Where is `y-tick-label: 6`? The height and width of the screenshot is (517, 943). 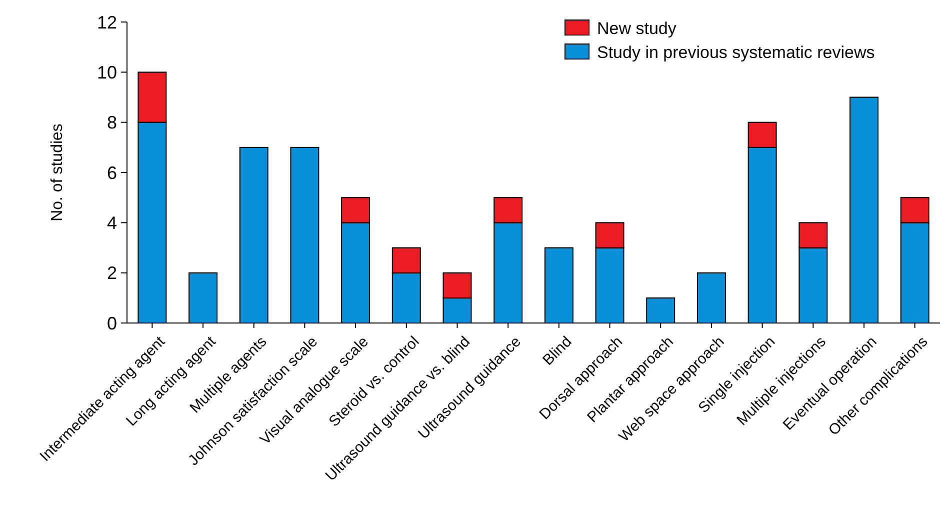 y-tick-label: 6 is located at coordinates (111, 172).